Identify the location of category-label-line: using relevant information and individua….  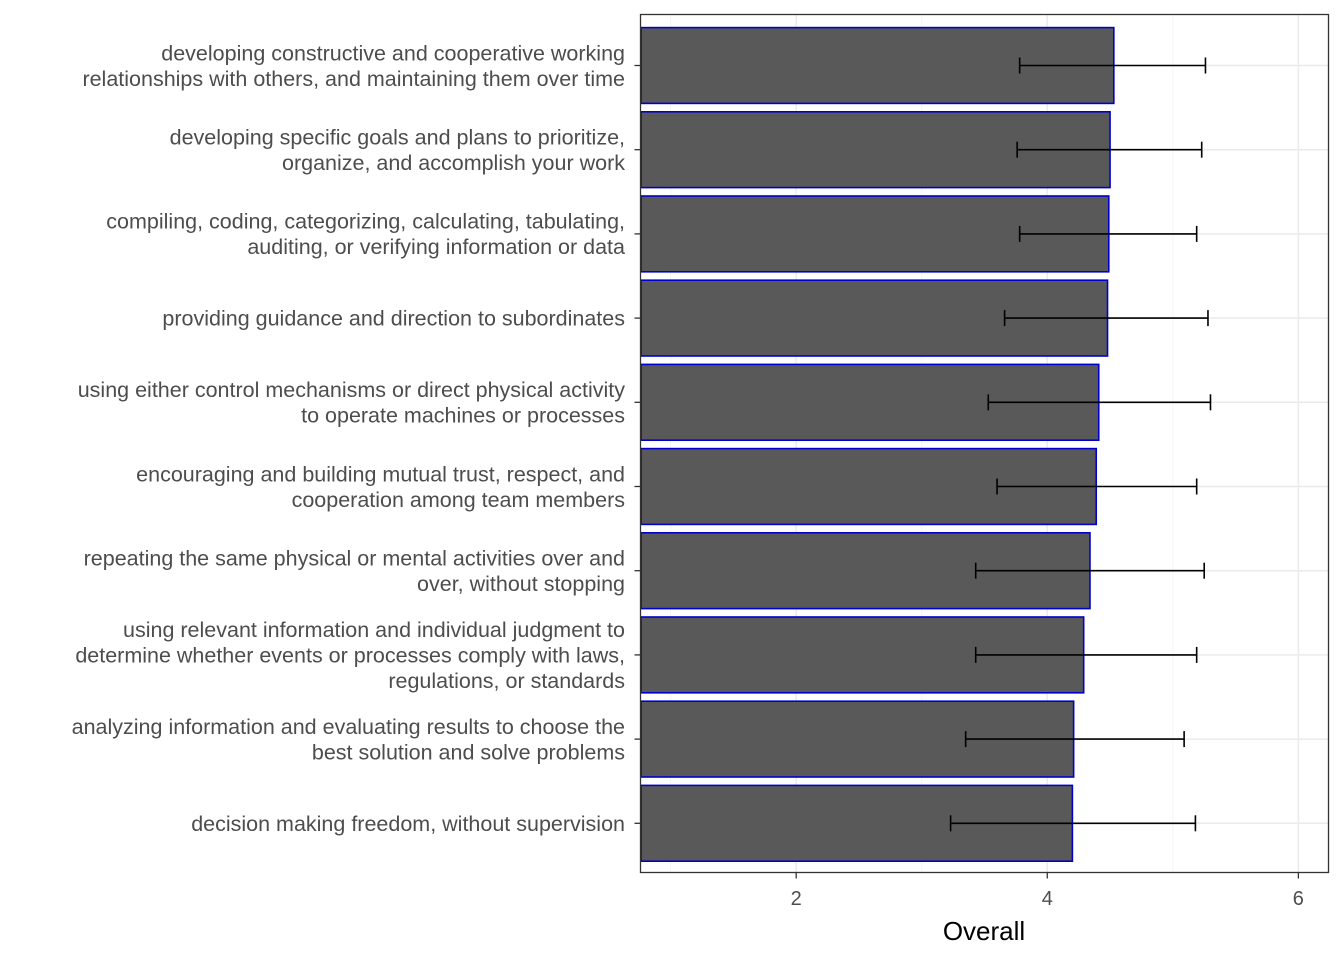
(374, 630).